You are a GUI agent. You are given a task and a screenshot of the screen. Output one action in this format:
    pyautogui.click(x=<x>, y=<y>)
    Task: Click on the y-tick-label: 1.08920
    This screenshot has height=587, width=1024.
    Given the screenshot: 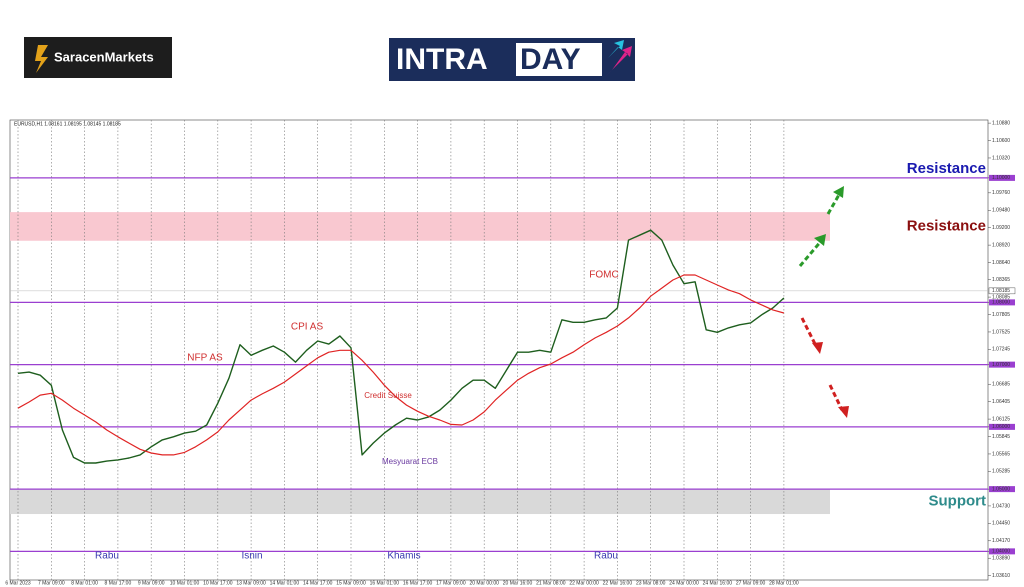 What is the action you would take?
    pyautogui.click(x=1001, y=245)
    